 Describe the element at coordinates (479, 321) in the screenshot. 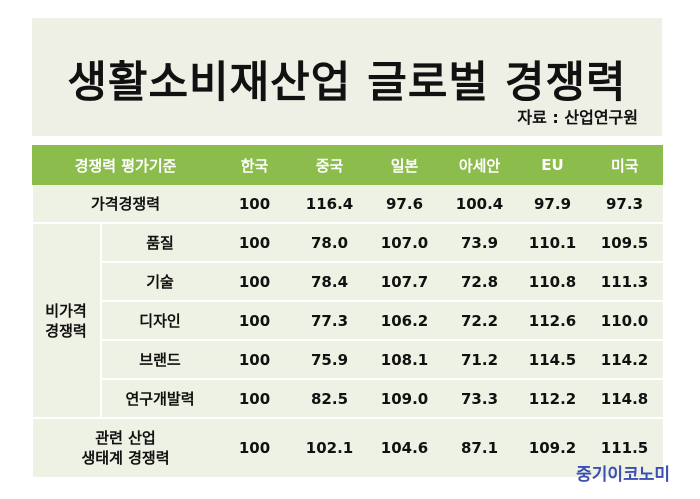

I see `table-cell: 72.2` at that location.